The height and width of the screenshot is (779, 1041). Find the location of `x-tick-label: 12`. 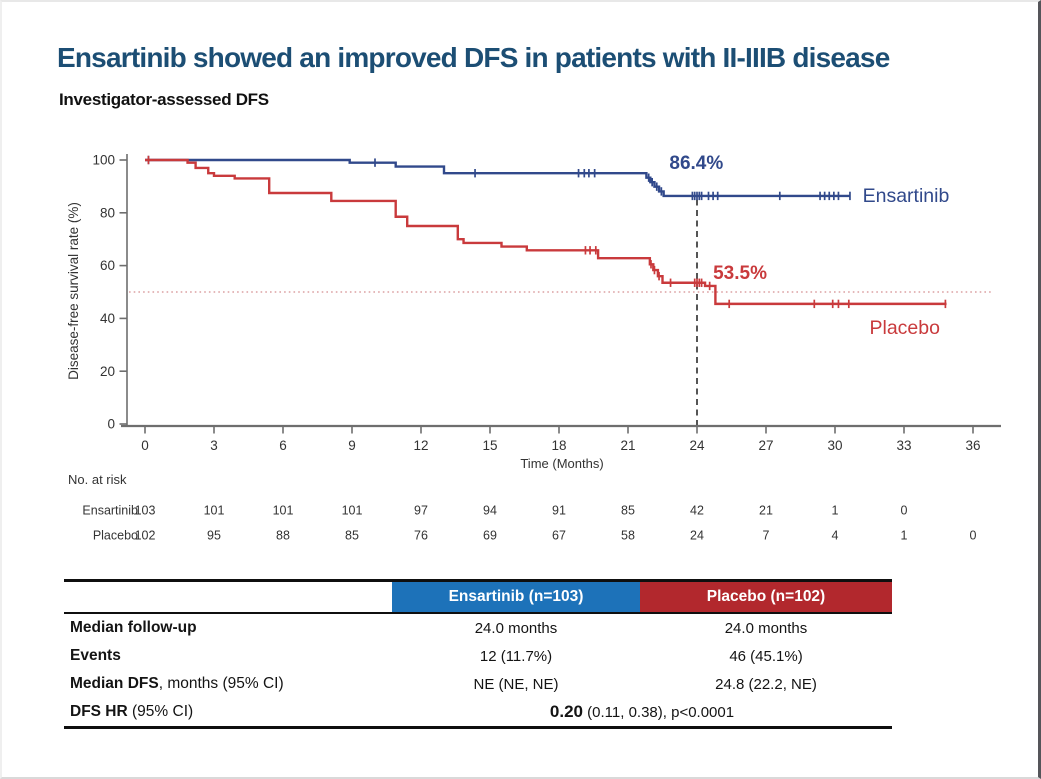

x-tick-label: 12 is located at coordinates (420, 445).